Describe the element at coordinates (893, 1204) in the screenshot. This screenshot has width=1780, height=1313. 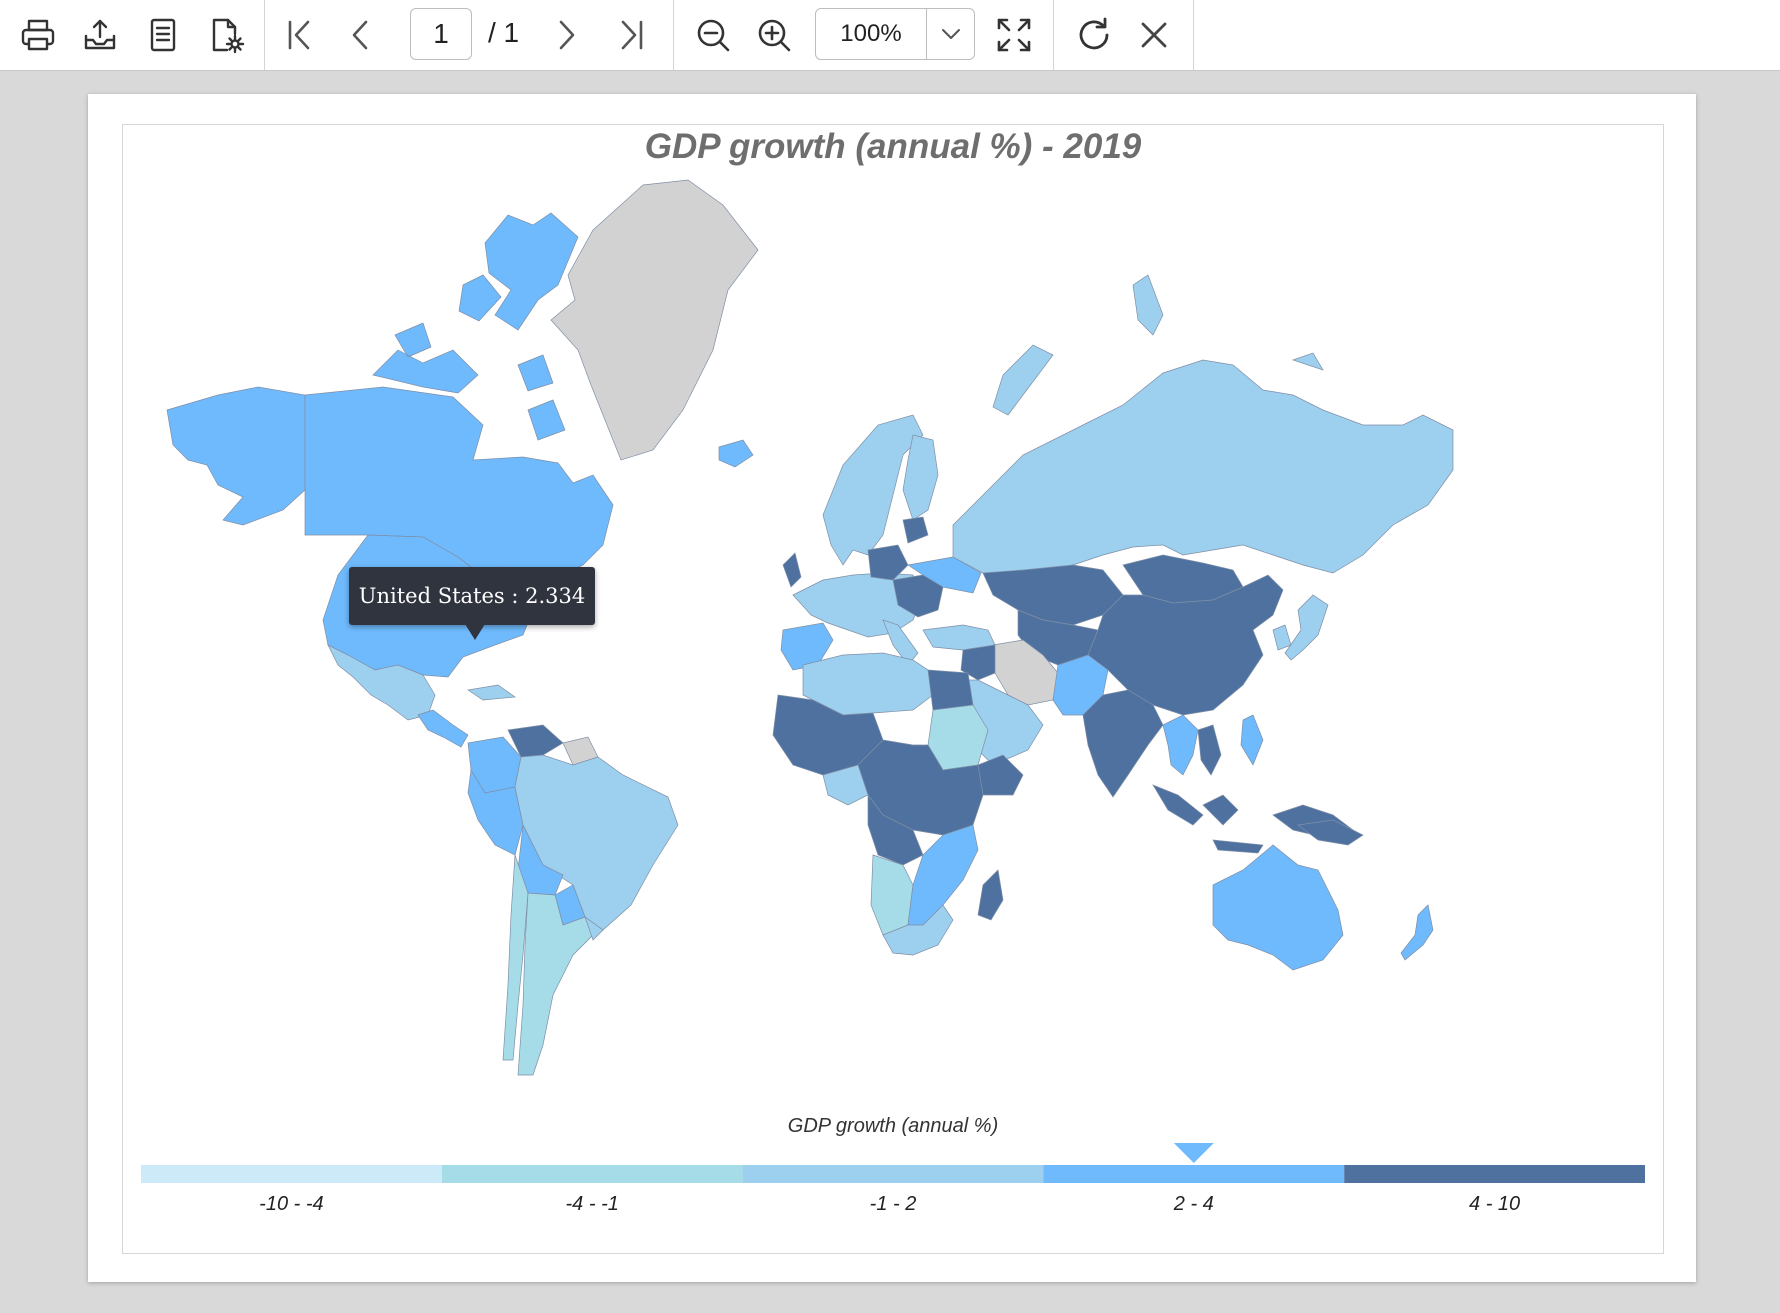
I see `legend-label-2: -1 - 2` at that location.